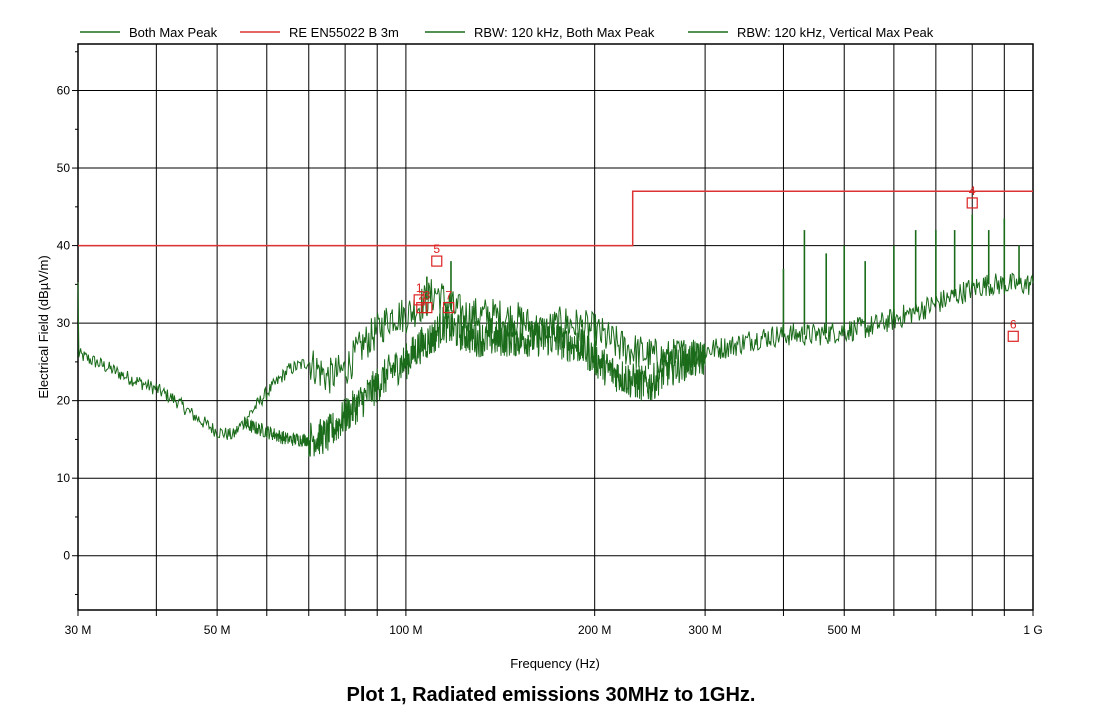 The image size is (1102, 722). Describe the element at coordinates (64, 323) in the screenshot. I see `y-tick-label: 30` at that location.